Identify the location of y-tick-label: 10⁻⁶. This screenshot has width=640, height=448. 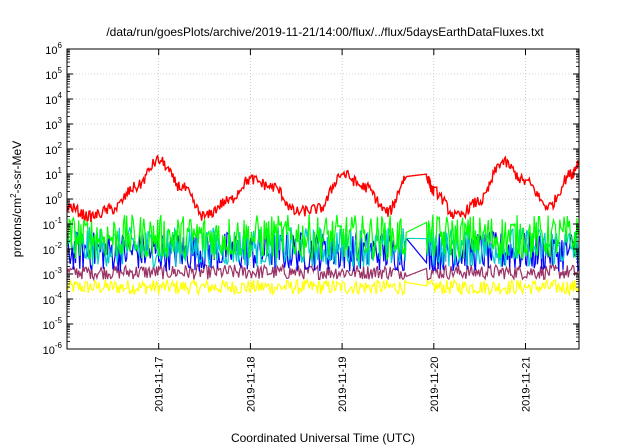
(53, 349).